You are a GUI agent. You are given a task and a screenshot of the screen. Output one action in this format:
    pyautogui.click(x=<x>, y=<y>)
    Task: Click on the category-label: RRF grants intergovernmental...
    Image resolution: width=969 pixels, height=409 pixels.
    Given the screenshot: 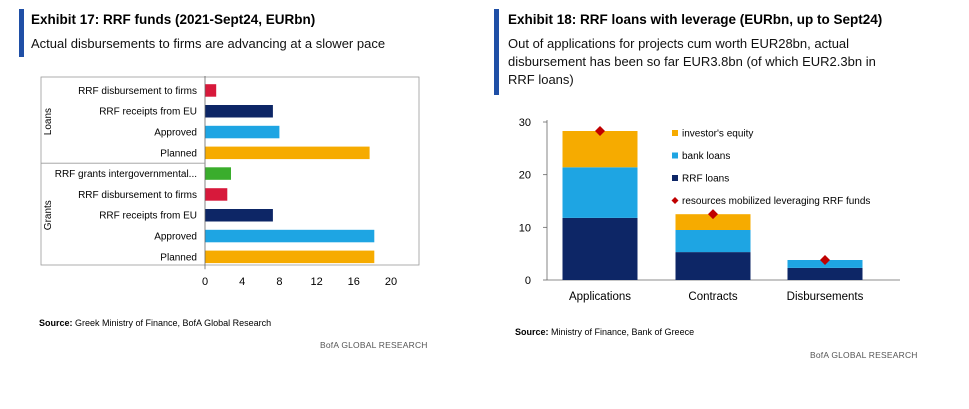 What is the action you would take?
    pyautogui.click(x=126, y=174)
    